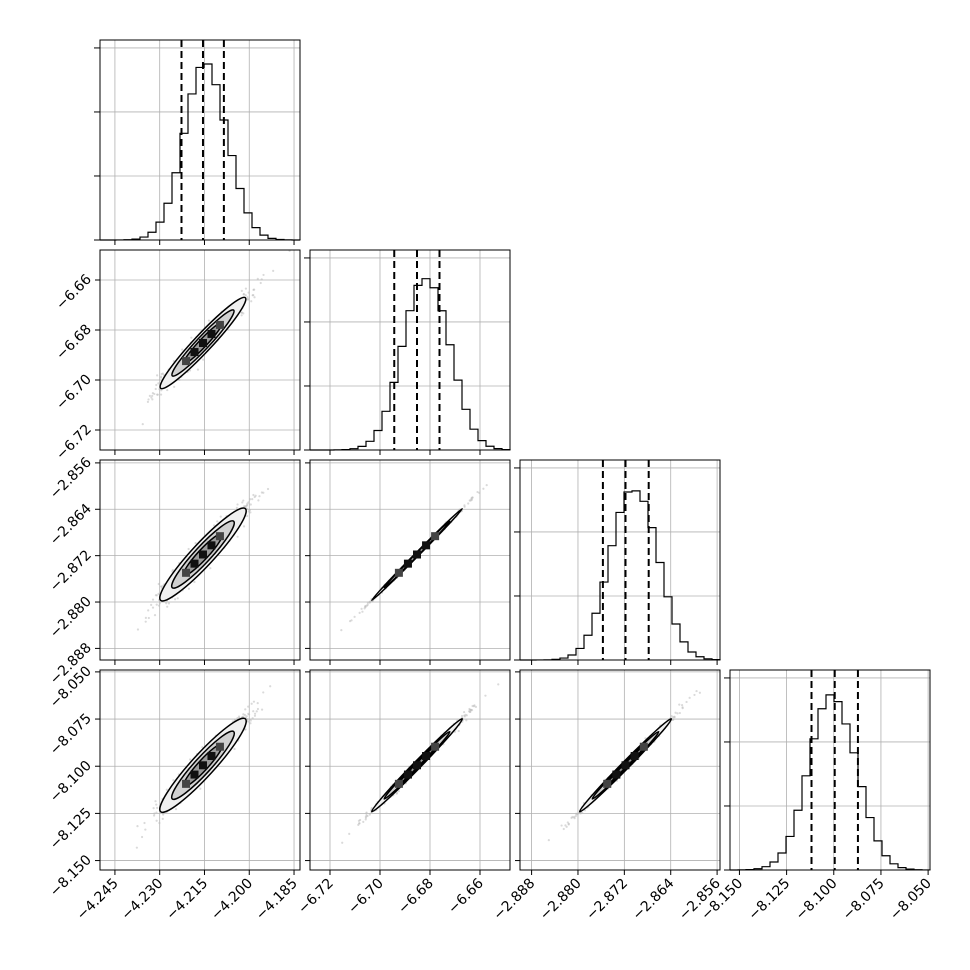  I want to click on histogram-step, so click(830, 782).